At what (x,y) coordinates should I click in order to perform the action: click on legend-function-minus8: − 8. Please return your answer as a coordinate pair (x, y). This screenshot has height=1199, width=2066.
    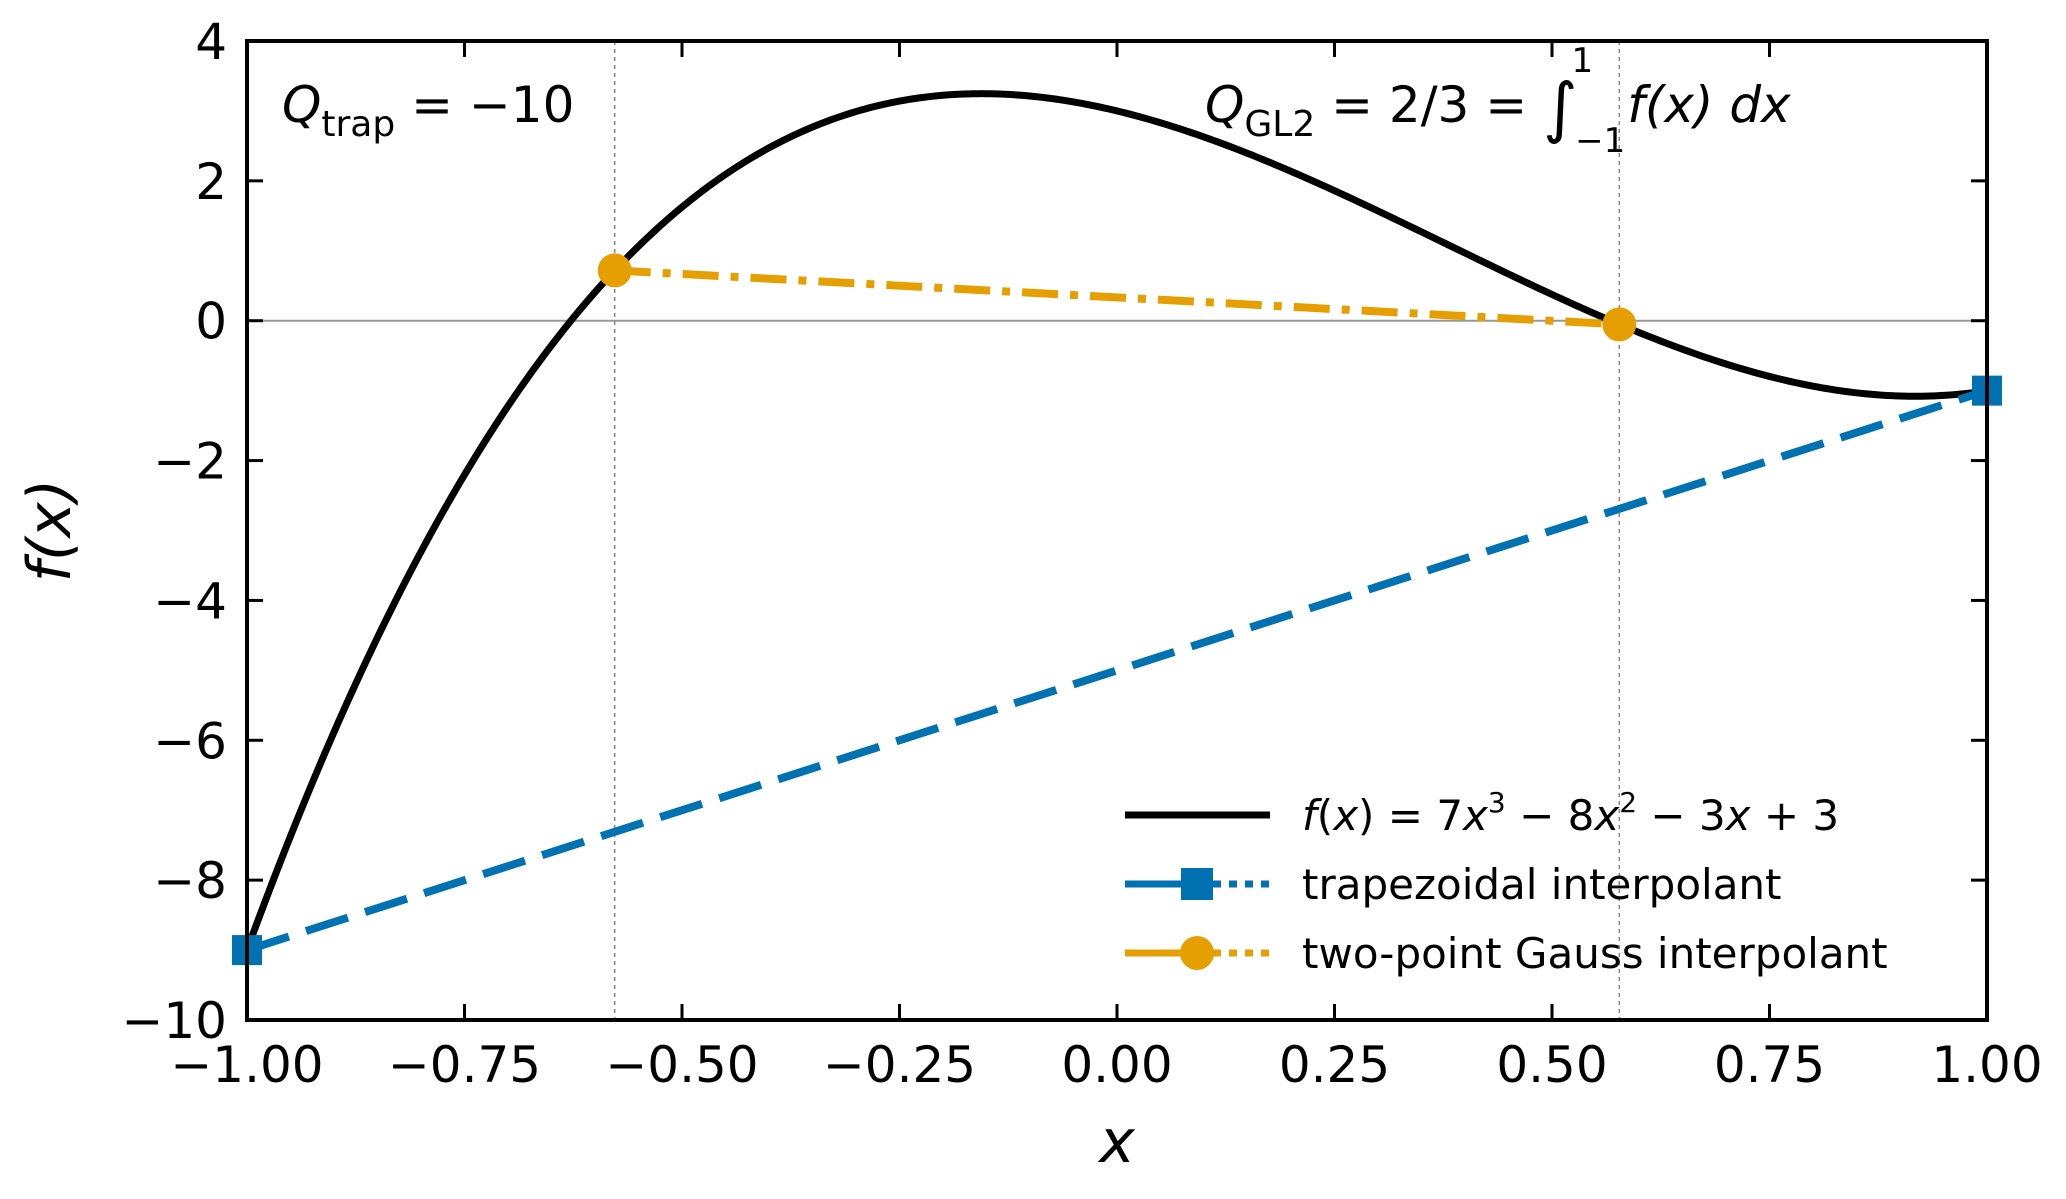
    Looking at the image, I should click on (1550, 815).